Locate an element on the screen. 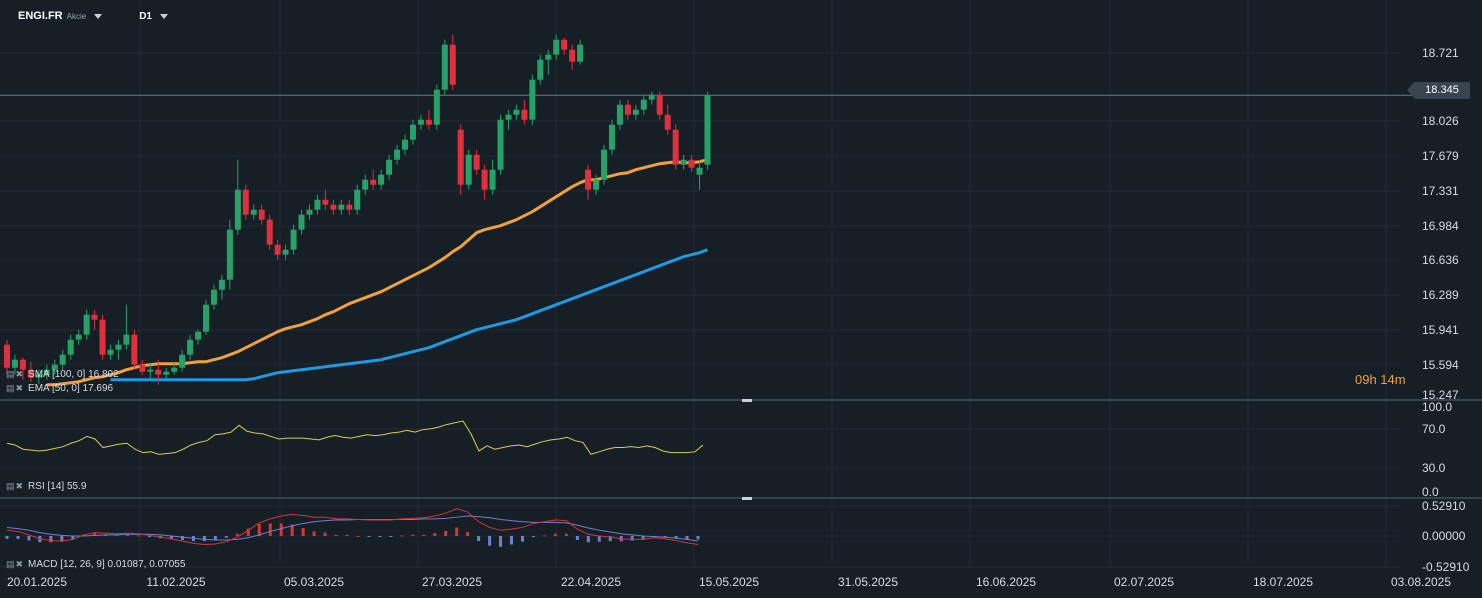 This screenshot has height=598, width=1482. macd-axis-label: -0.52910 is located at coordinates (1446, 567).